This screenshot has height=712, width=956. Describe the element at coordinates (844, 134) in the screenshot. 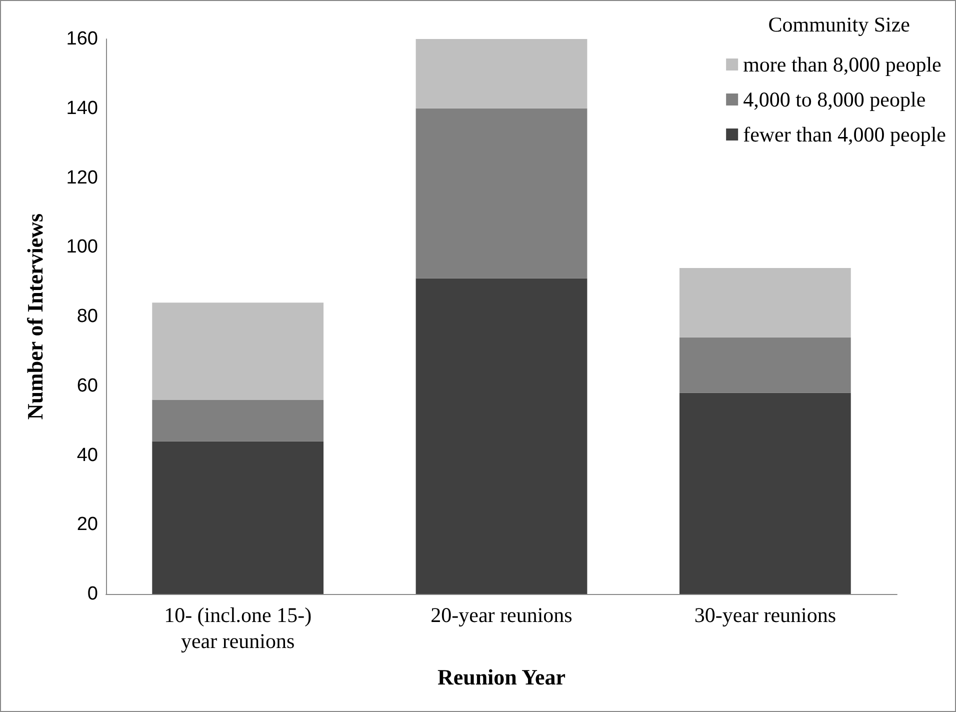

I see `legend-label: fewer than 4,000 people` at that location.